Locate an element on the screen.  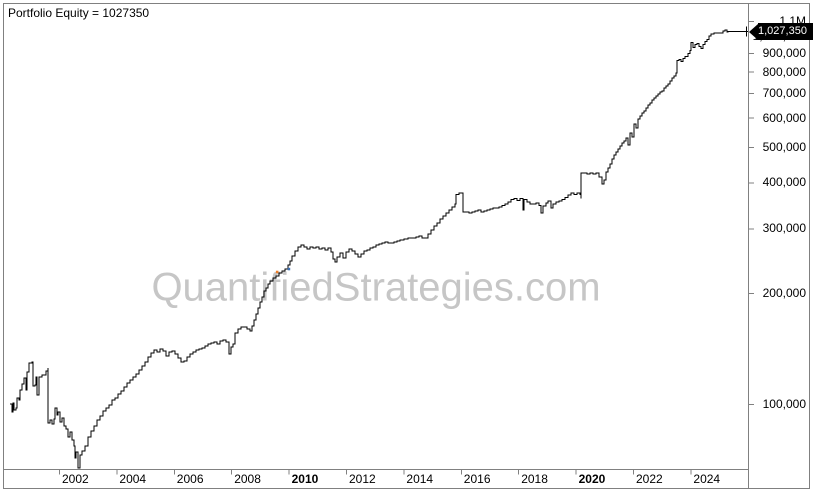
x-axis-label: 2014 is located at coordinates (420, 479).